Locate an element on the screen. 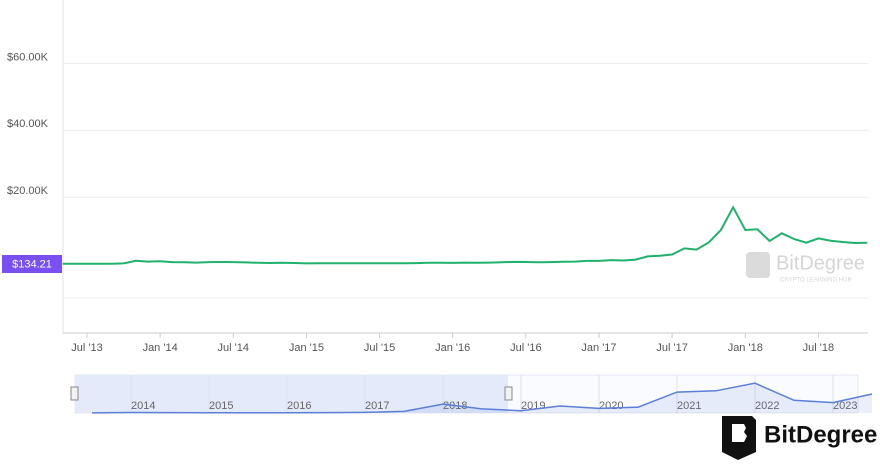 This screenshot has width=880, height=464. logo: BitDegree is located at coordinates (799, 438).